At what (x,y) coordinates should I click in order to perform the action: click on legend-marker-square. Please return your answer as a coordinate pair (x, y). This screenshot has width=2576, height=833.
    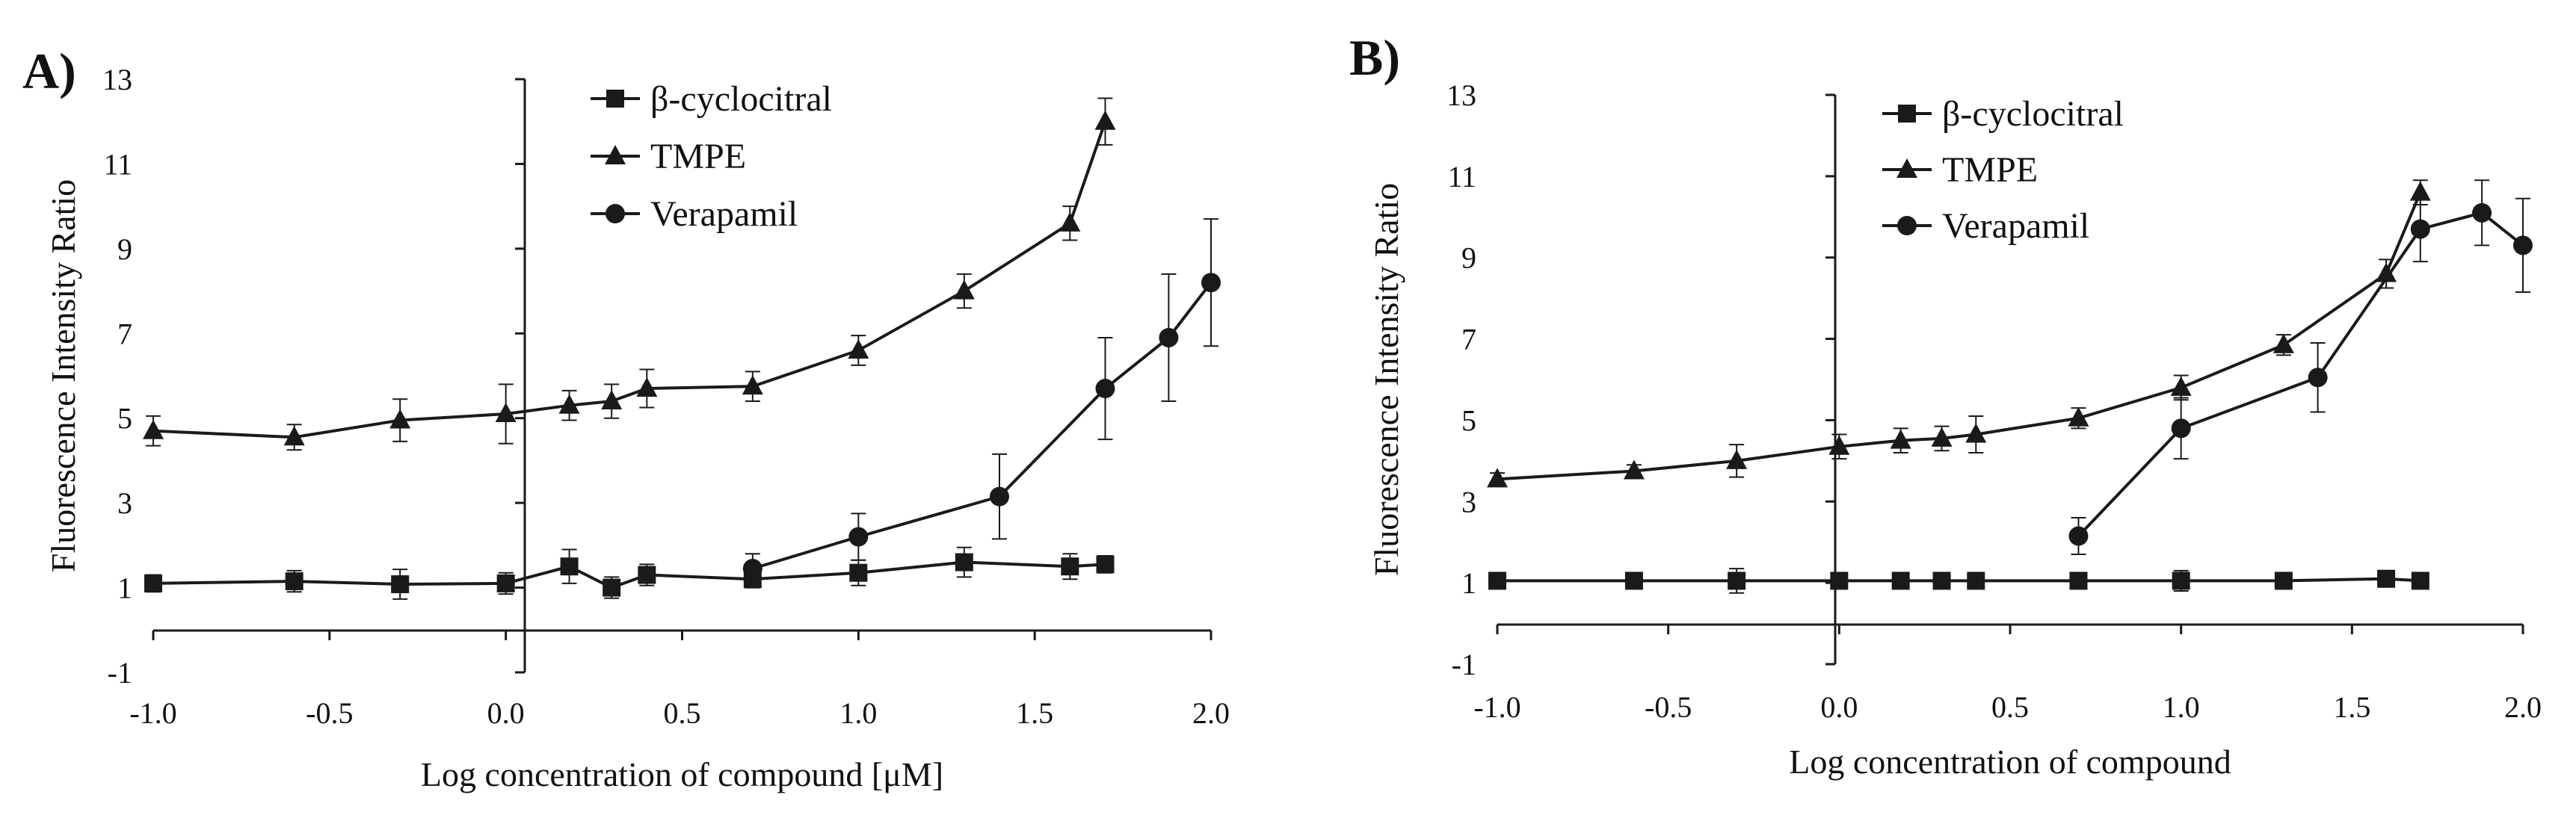
    Looking at the image, I should click on (615, 99).